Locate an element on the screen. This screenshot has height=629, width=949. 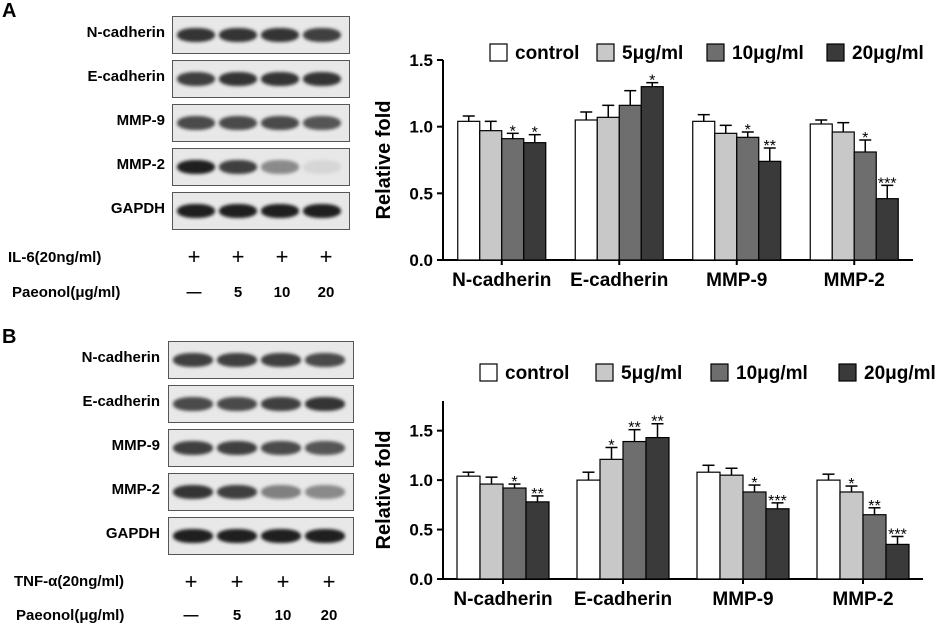
x-tick-label: E-cadherin is located at coordinates (619, 280).